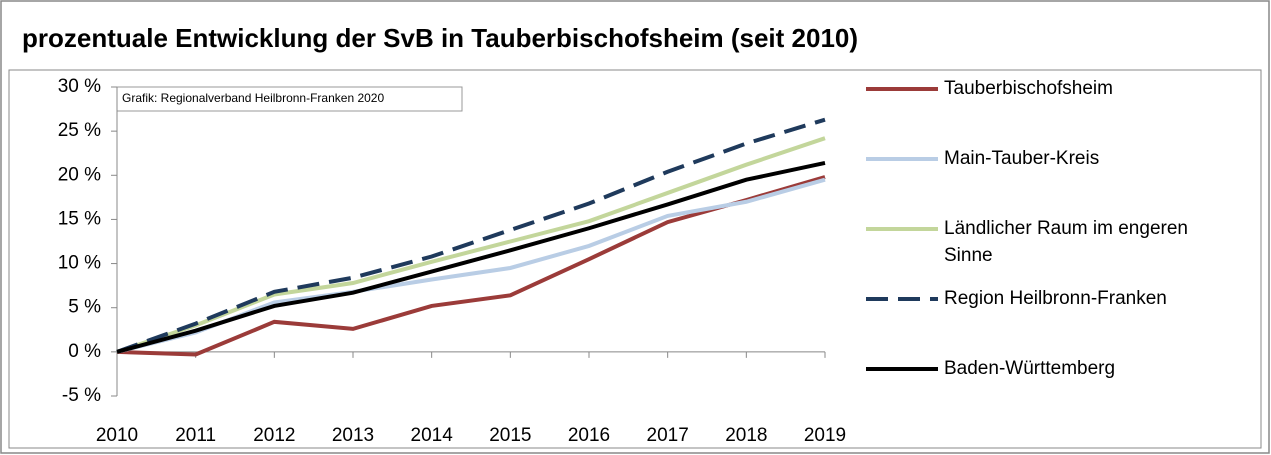 The width and height of the screenshot is (1271, 455). What do you see at coordinates (353, 435) in the screenshot?
I see `x-tick-label: 2013` at bounding box center [353, 435].